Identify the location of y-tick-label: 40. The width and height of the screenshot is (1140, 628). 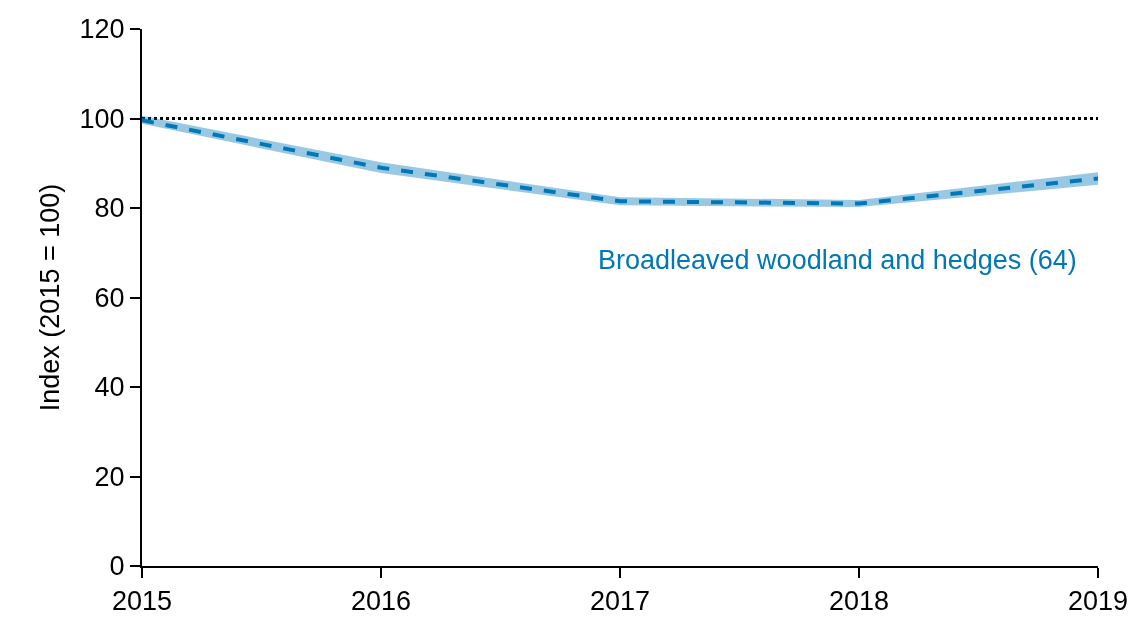
(109, 387).